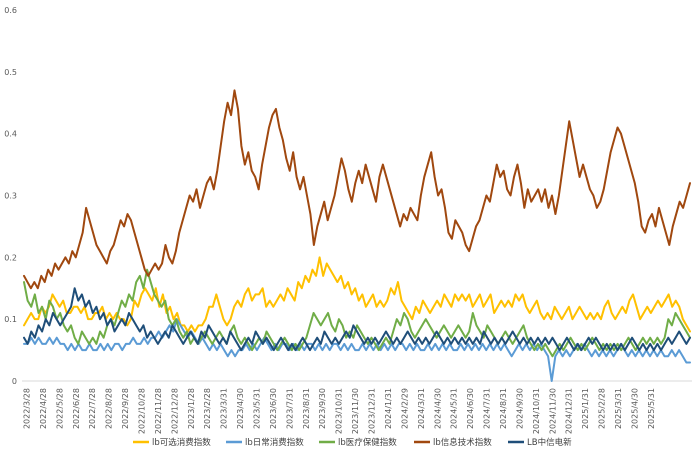 The height and width of the screenshot is (458, 700). Describe the element at coordinates (10, 257) in the screenshot. I see `y-tick-label: 0.2` at that location.